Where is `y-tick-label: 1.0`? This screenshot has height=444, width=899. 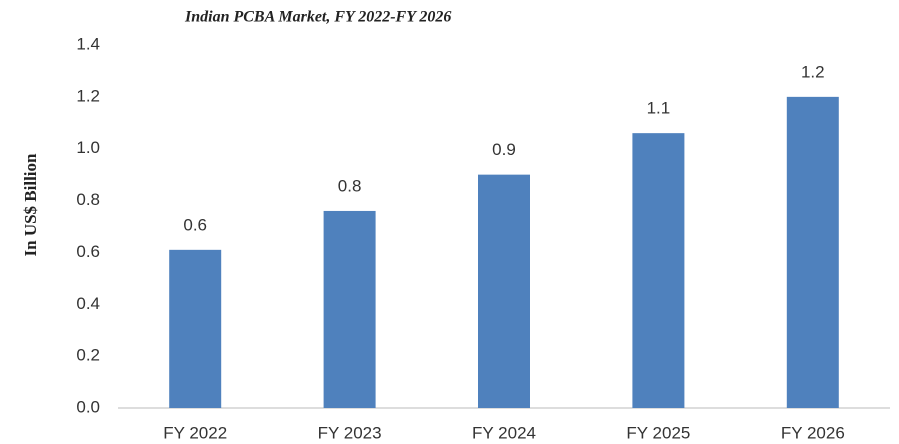 y-tick-label: 1.0 is located at coordinates (88, 147).